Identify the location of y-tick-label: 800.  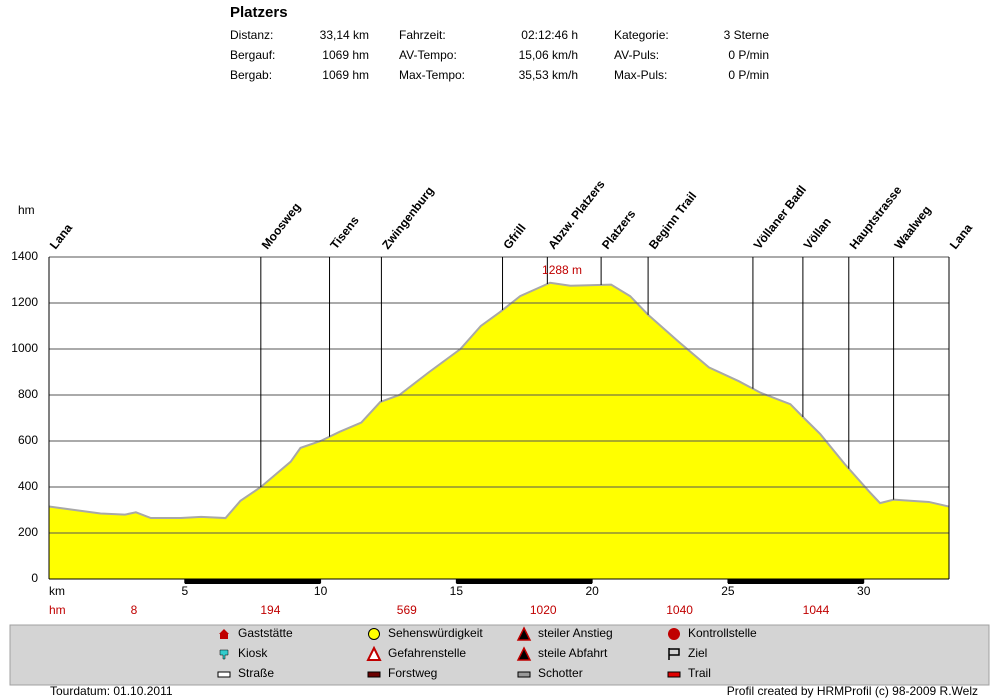
(28, 394).